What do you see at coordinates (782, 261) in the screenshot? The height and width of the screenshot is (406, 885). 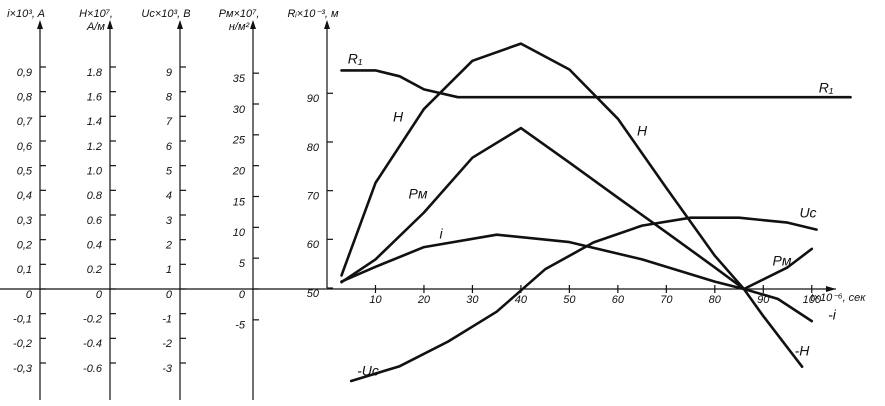 I see `annotation: Pм` at bounding box center [782, 261].